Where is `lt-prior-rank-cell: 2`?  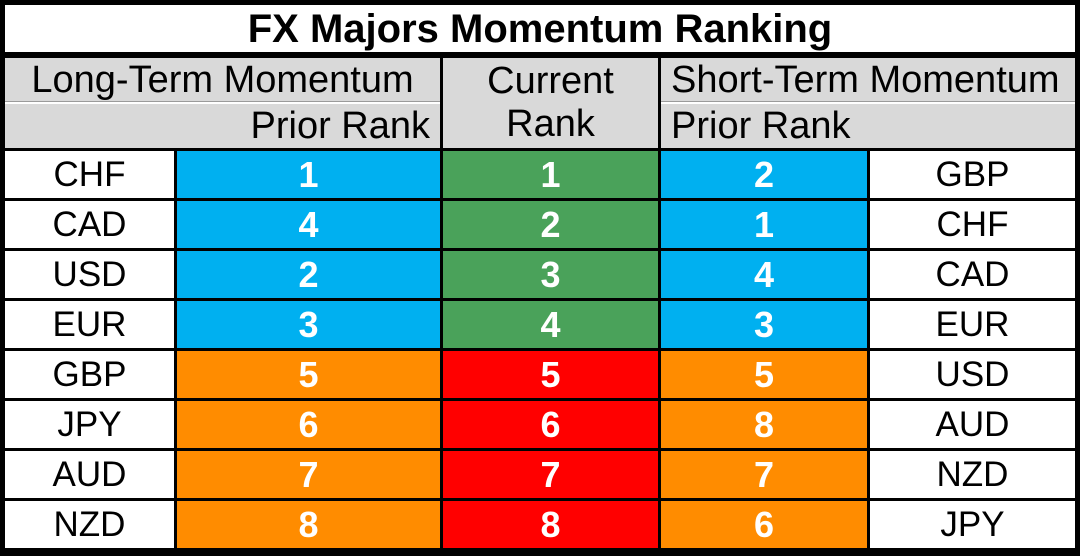
lt-prior-rank-cell: 2 is located at coordinates (308, 274).